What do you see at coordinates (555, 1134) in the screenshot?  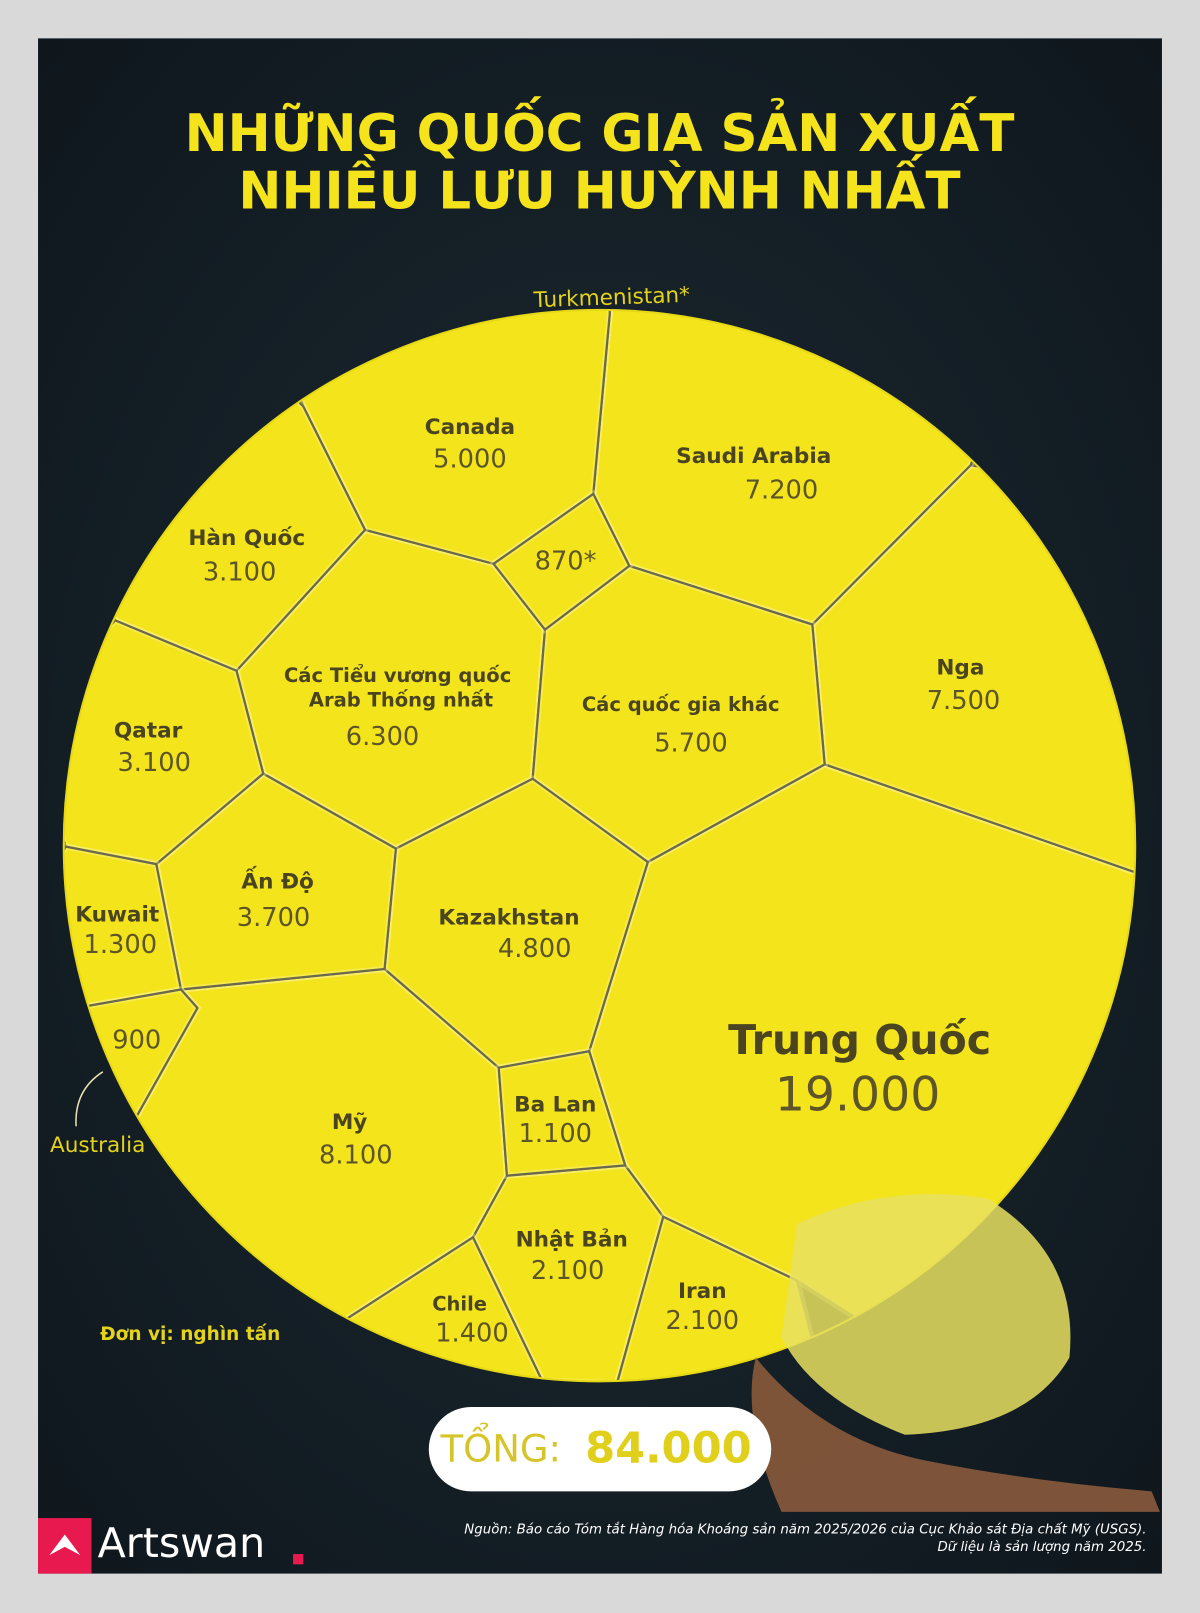 I see `value-label: 1.100` at bounding box center [555, 1134].